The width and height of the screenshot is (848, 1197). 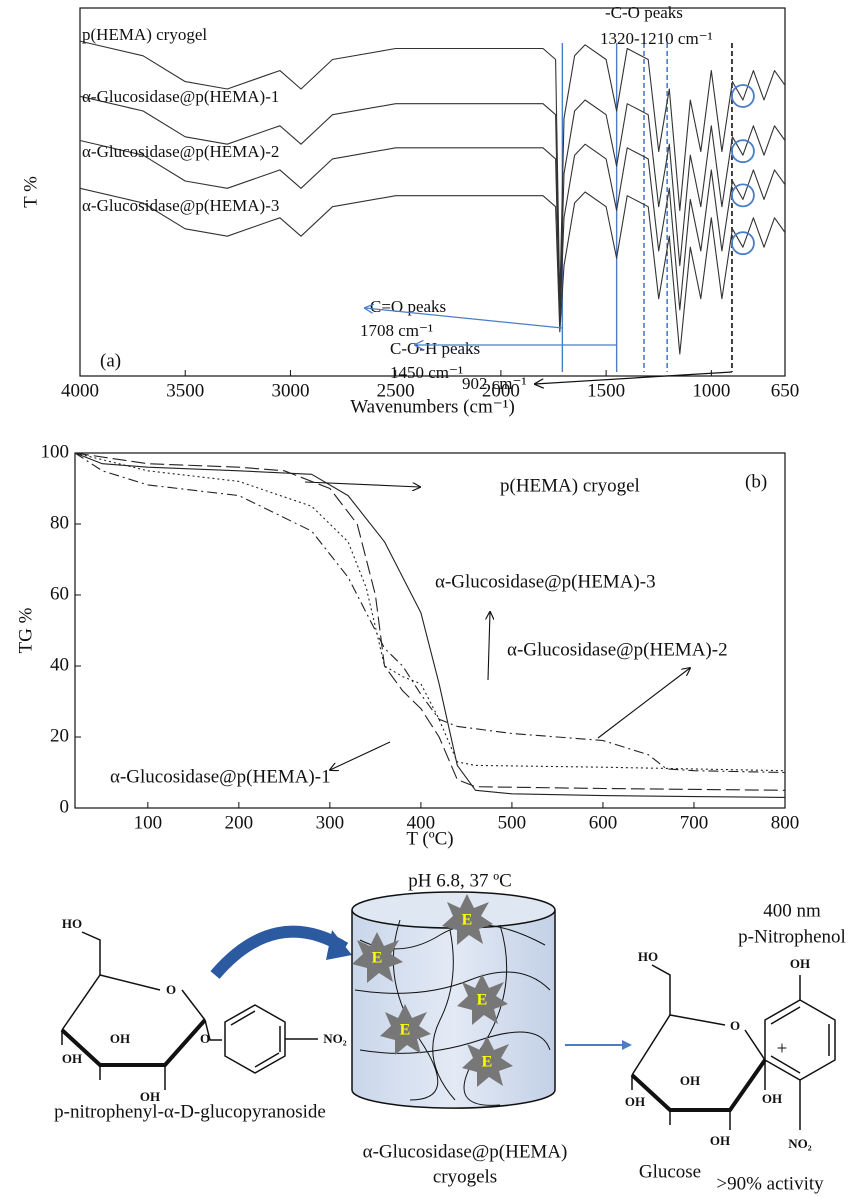 I want to click on glucose-structure, so click(x=698, y=1047).